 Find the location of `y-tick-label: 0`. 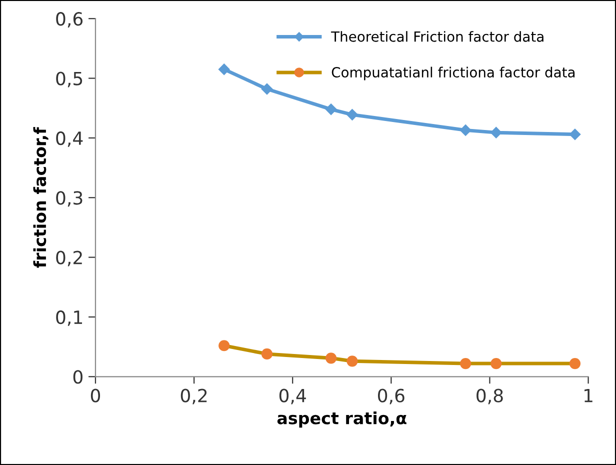

y-tick-label: 0 is located at coordinates (77, 377).